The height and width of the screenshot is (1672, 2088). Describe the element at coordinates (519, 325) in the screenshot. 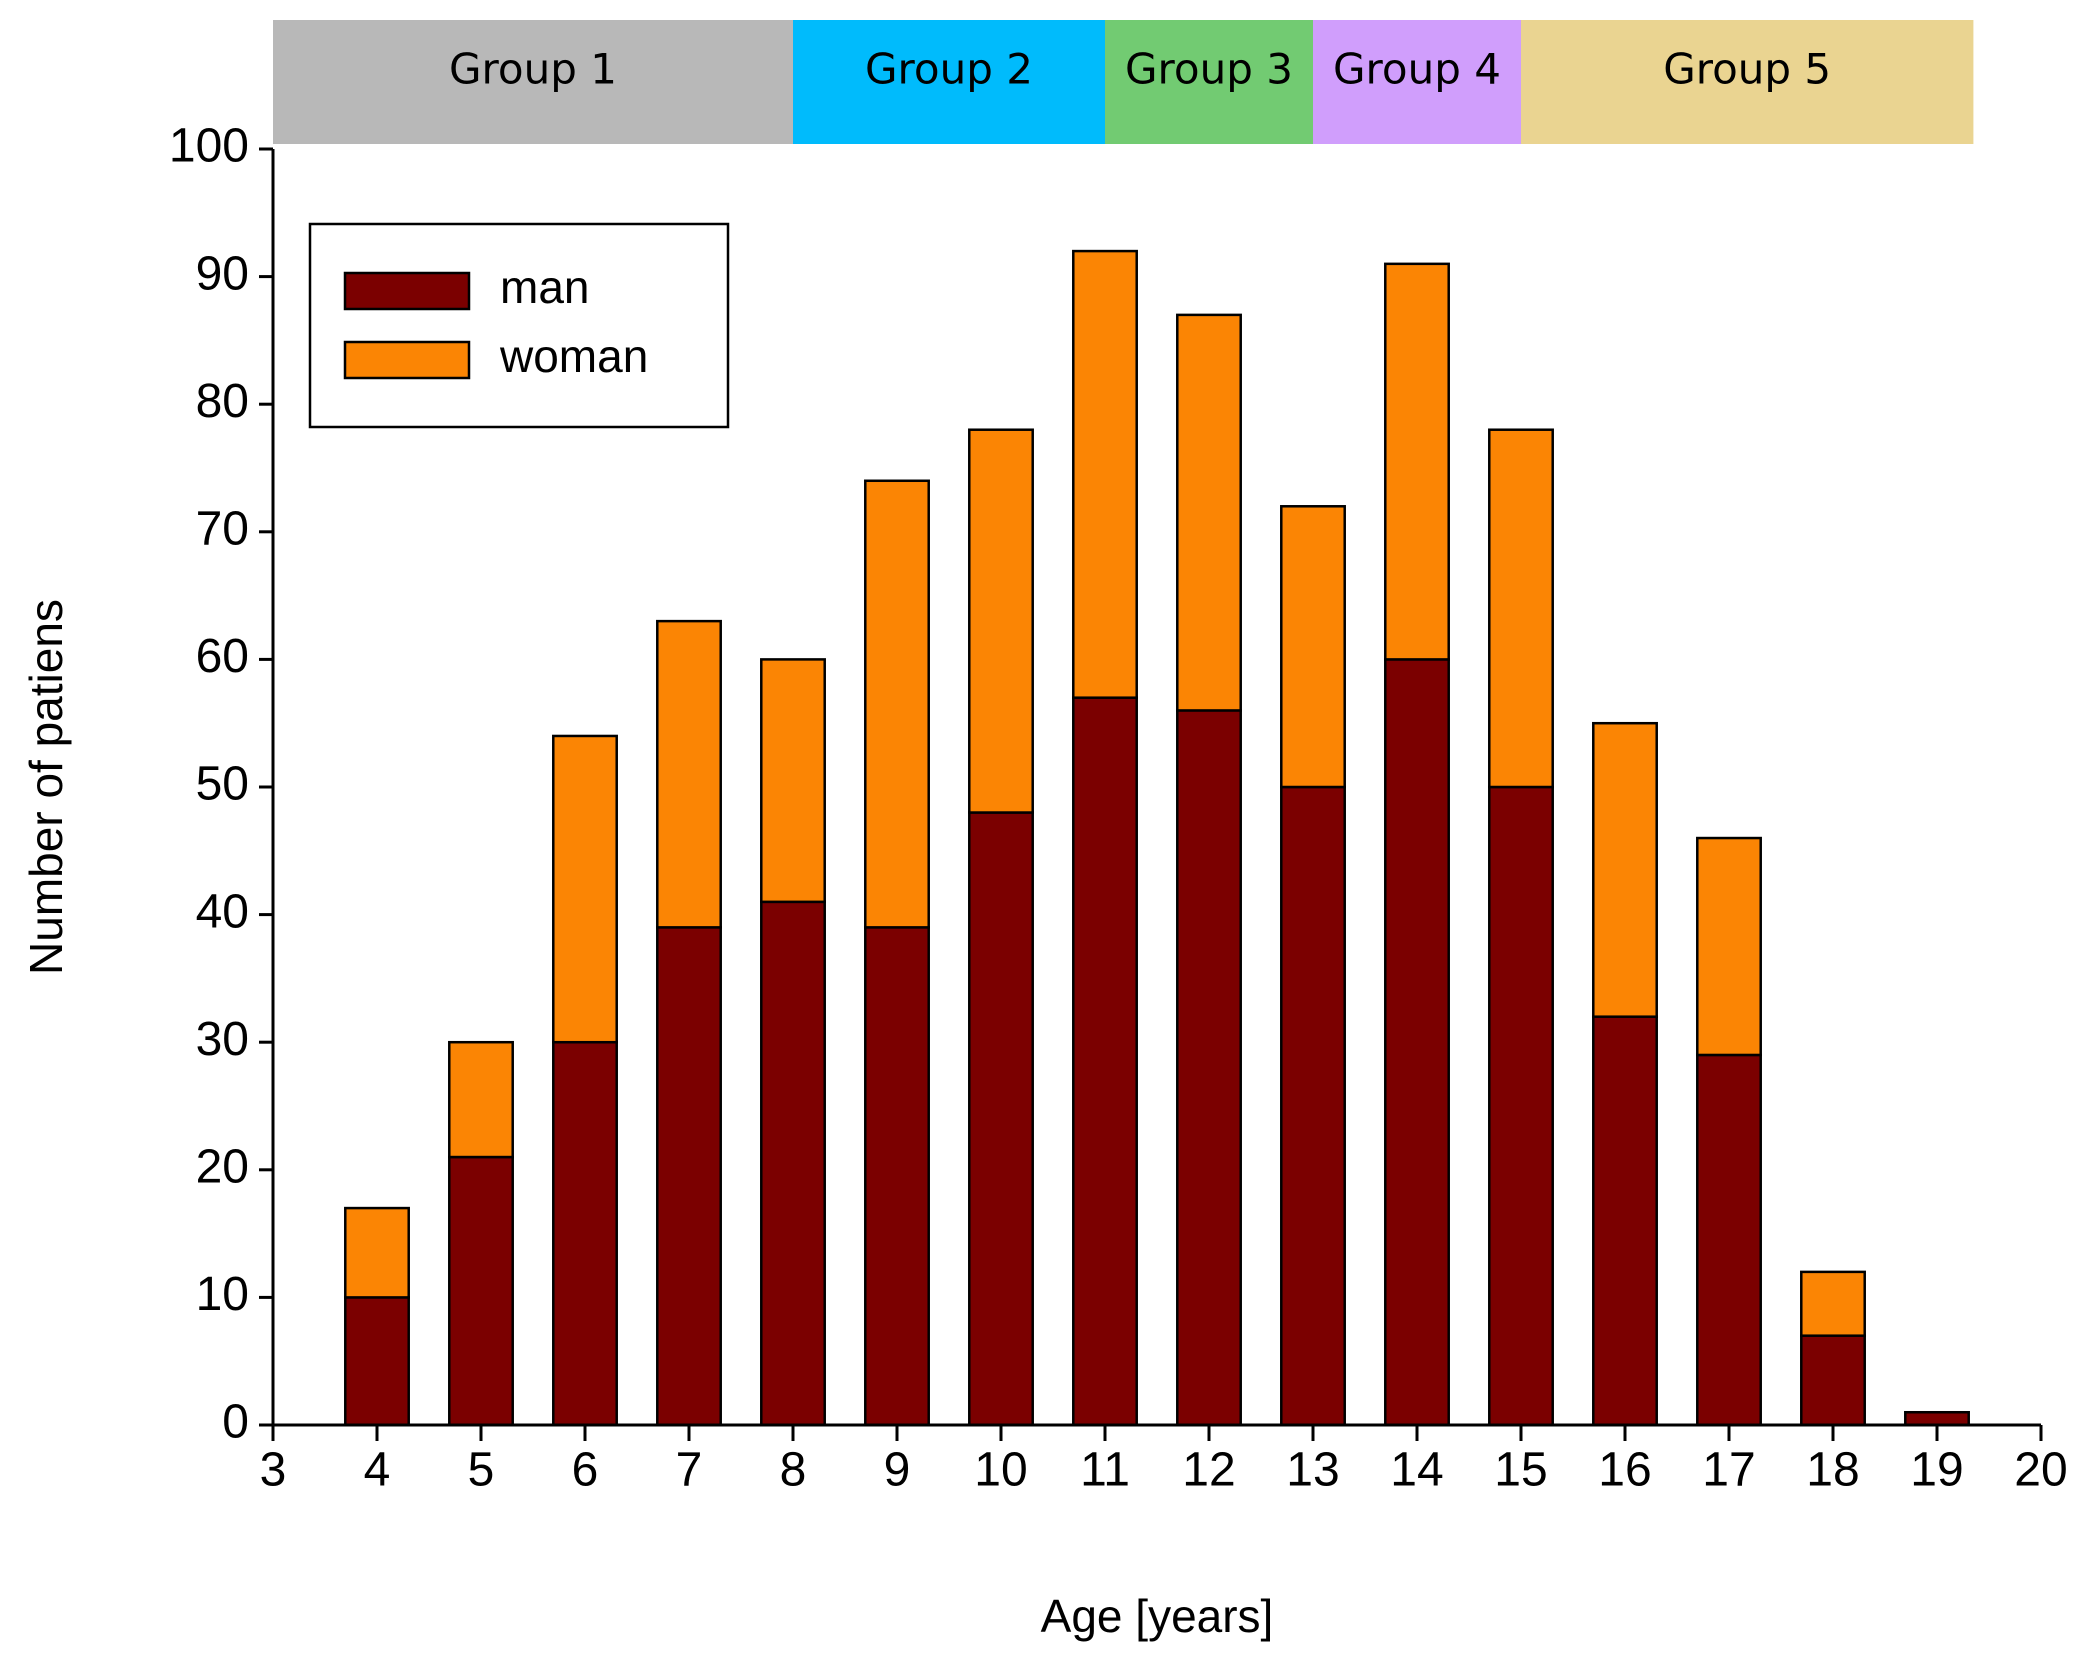

I see `legend-box` at that location.